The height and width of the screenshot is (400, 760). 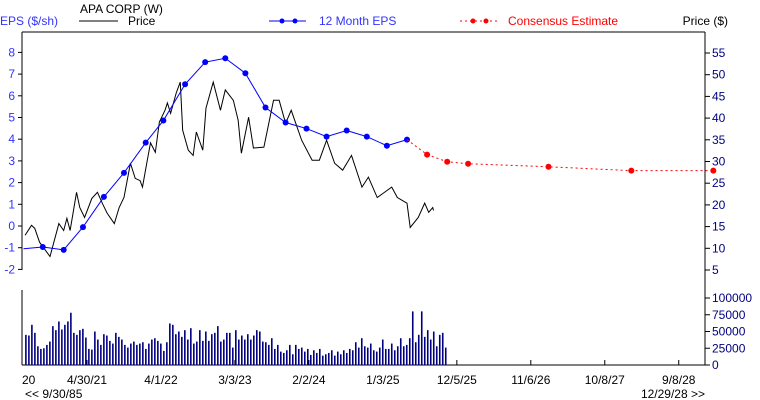 I want to click on eps-axis-tick-label: -2, so click(x=9, y=269).